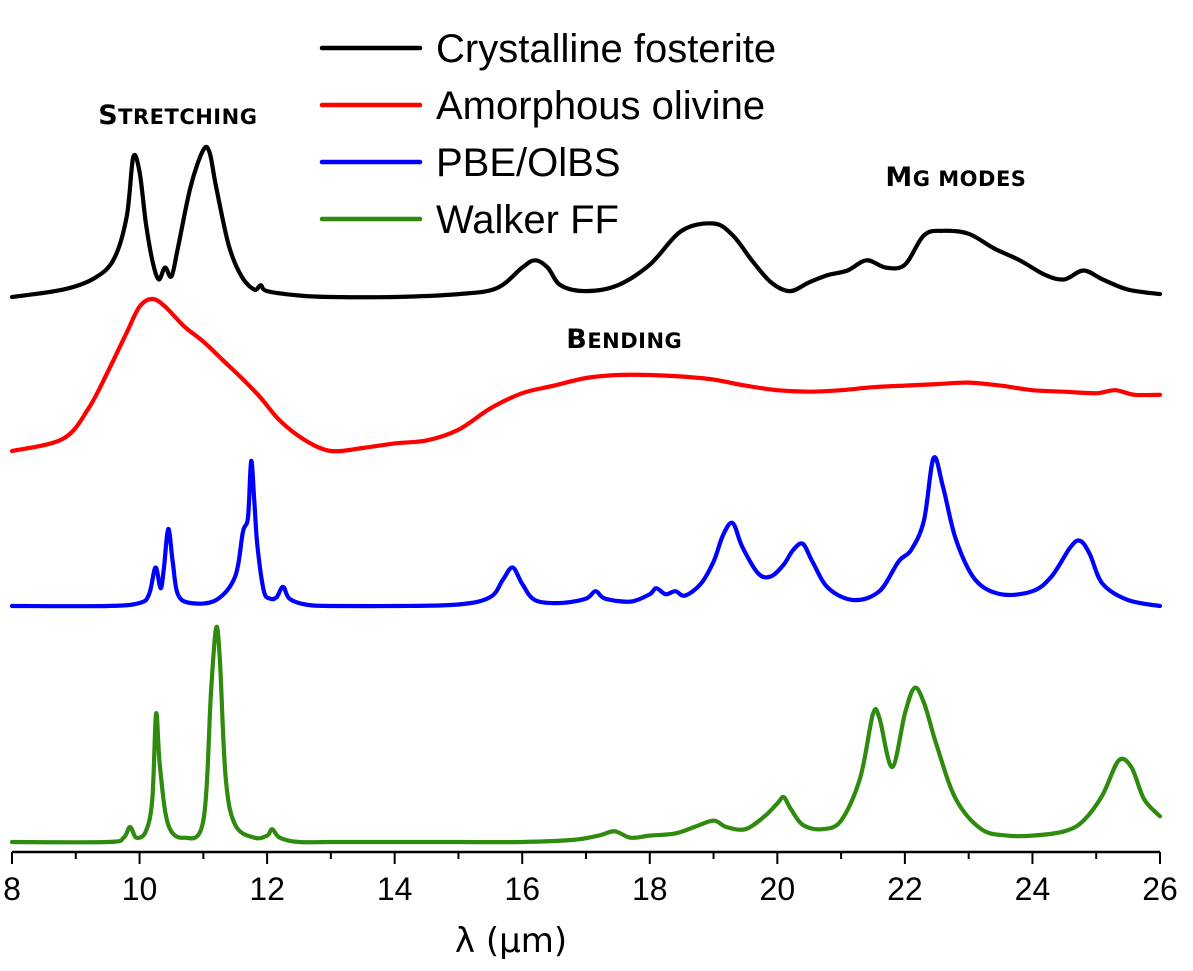 This screenshot has width=1193, height=971. I want to click on annotation-stretching: STRETCHING, so click(177, 115).